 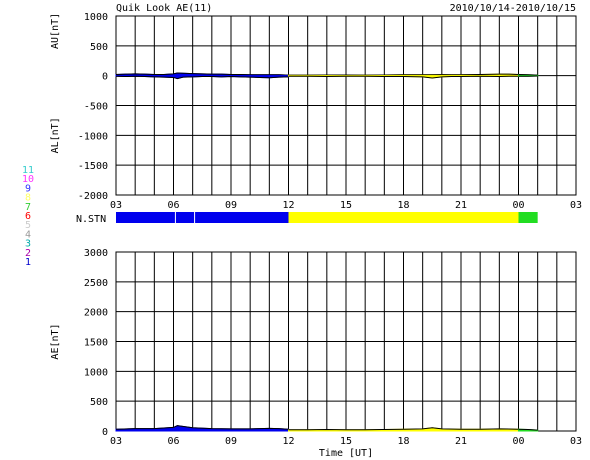 What do you see at coordinates (28, 198) in the screenshot?
I see `legend-station-8: 8` at bounding box center [28, 198].